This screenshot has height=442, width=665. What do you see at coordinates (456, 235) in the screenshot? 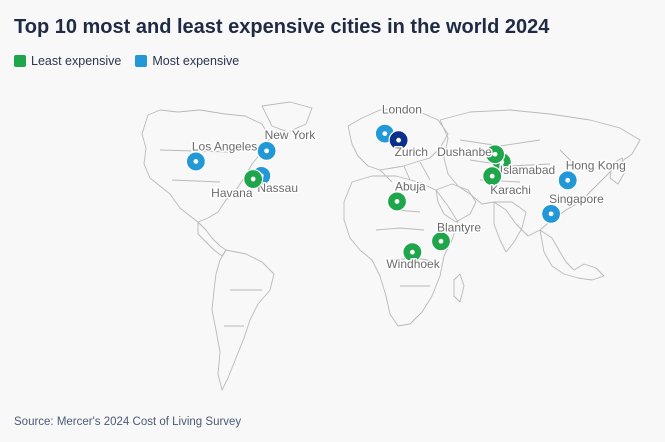
I see `city-marker-blantyre: Blantyre` at bounding box center [456, 235].